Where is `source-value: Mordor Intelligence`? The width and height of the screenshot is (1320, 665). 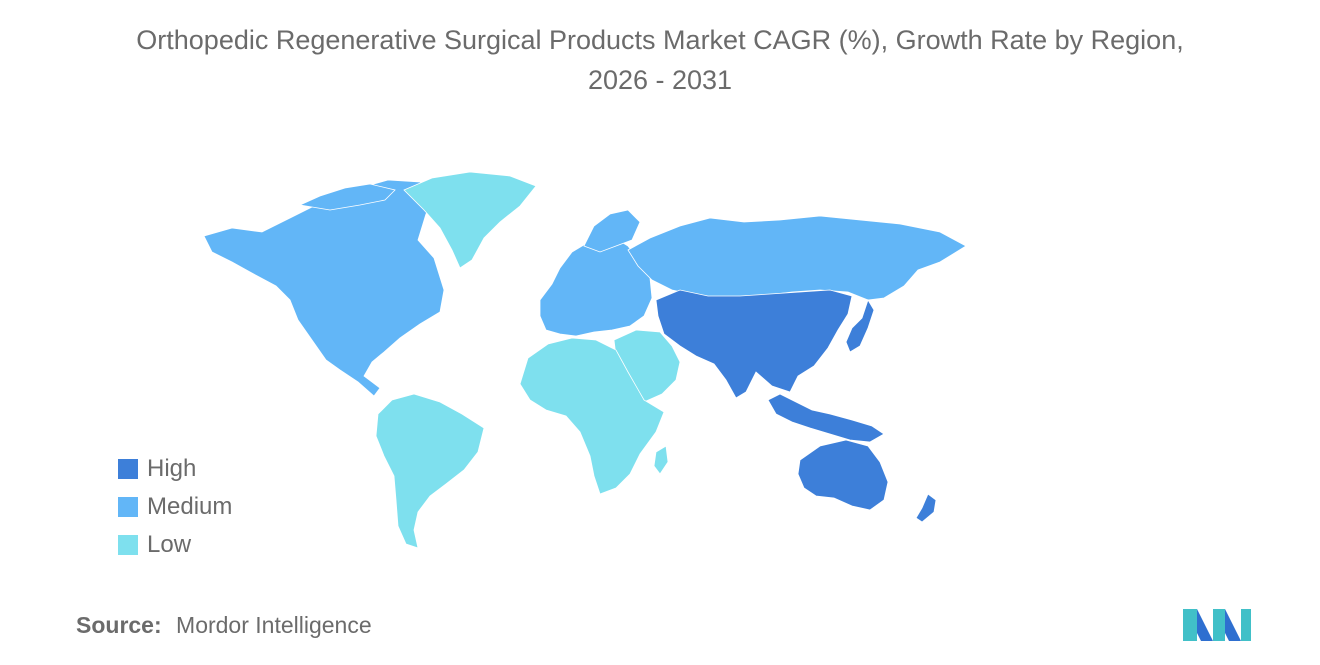 source-value: Mordor Intelligence is located at coordinates (274, 625).